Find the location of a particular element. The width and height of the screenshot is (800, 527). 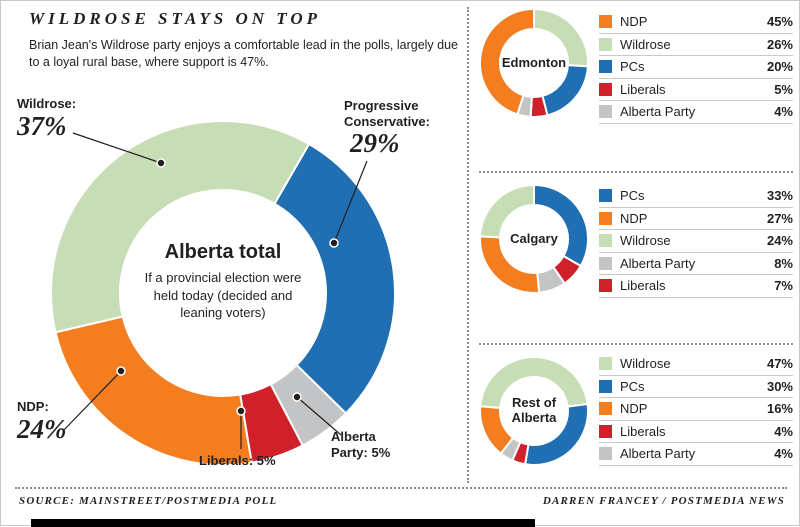

legend-value: 30% is located at coordinates (779, 386).